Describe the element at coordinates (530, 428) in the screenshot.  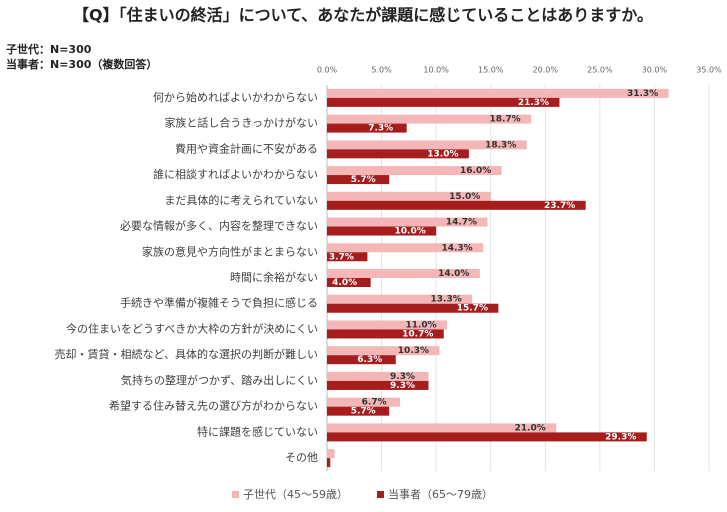
I see `value-label: 21.0%` at that location.